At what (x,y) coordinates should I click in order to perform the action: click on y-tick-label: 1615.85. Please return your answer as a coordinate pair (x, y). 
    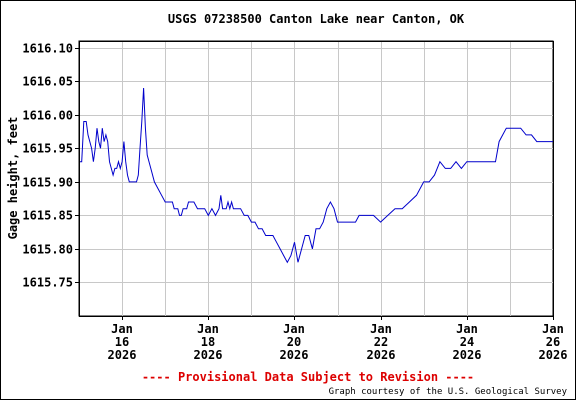
    Looking at the image, I should click on (47, 216).